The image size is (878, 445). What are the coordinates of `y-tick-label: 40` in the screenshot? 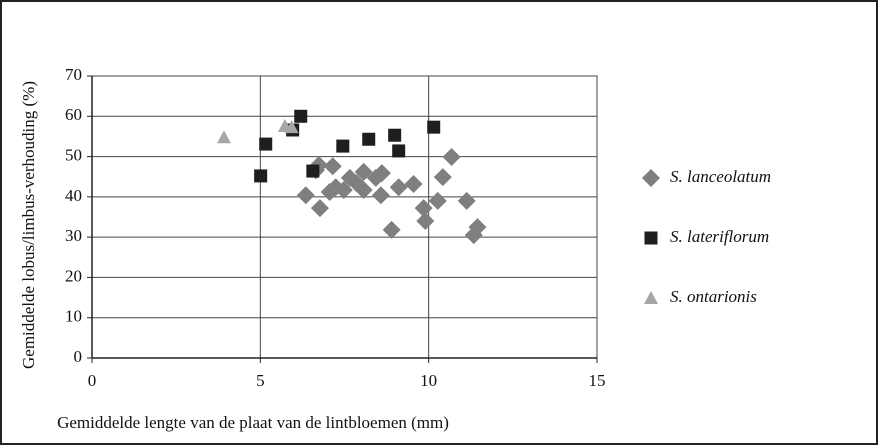 It's located at (73, 195).